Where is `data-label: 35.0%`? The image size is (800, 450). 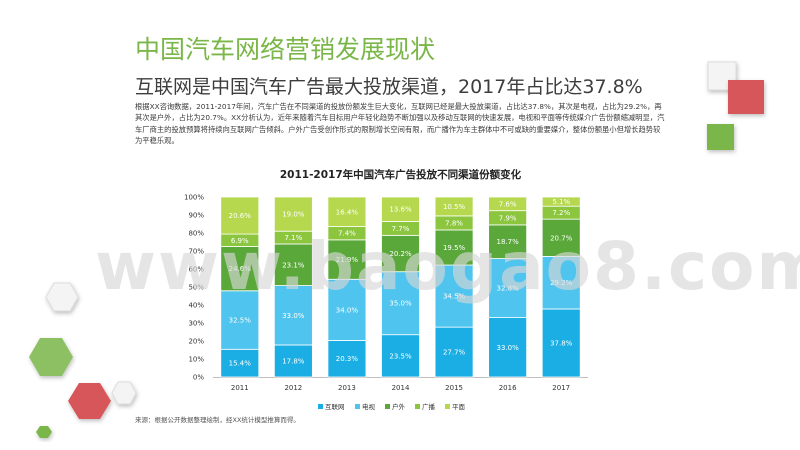 data-label: 35.0% is located at coordinates (400, 304).